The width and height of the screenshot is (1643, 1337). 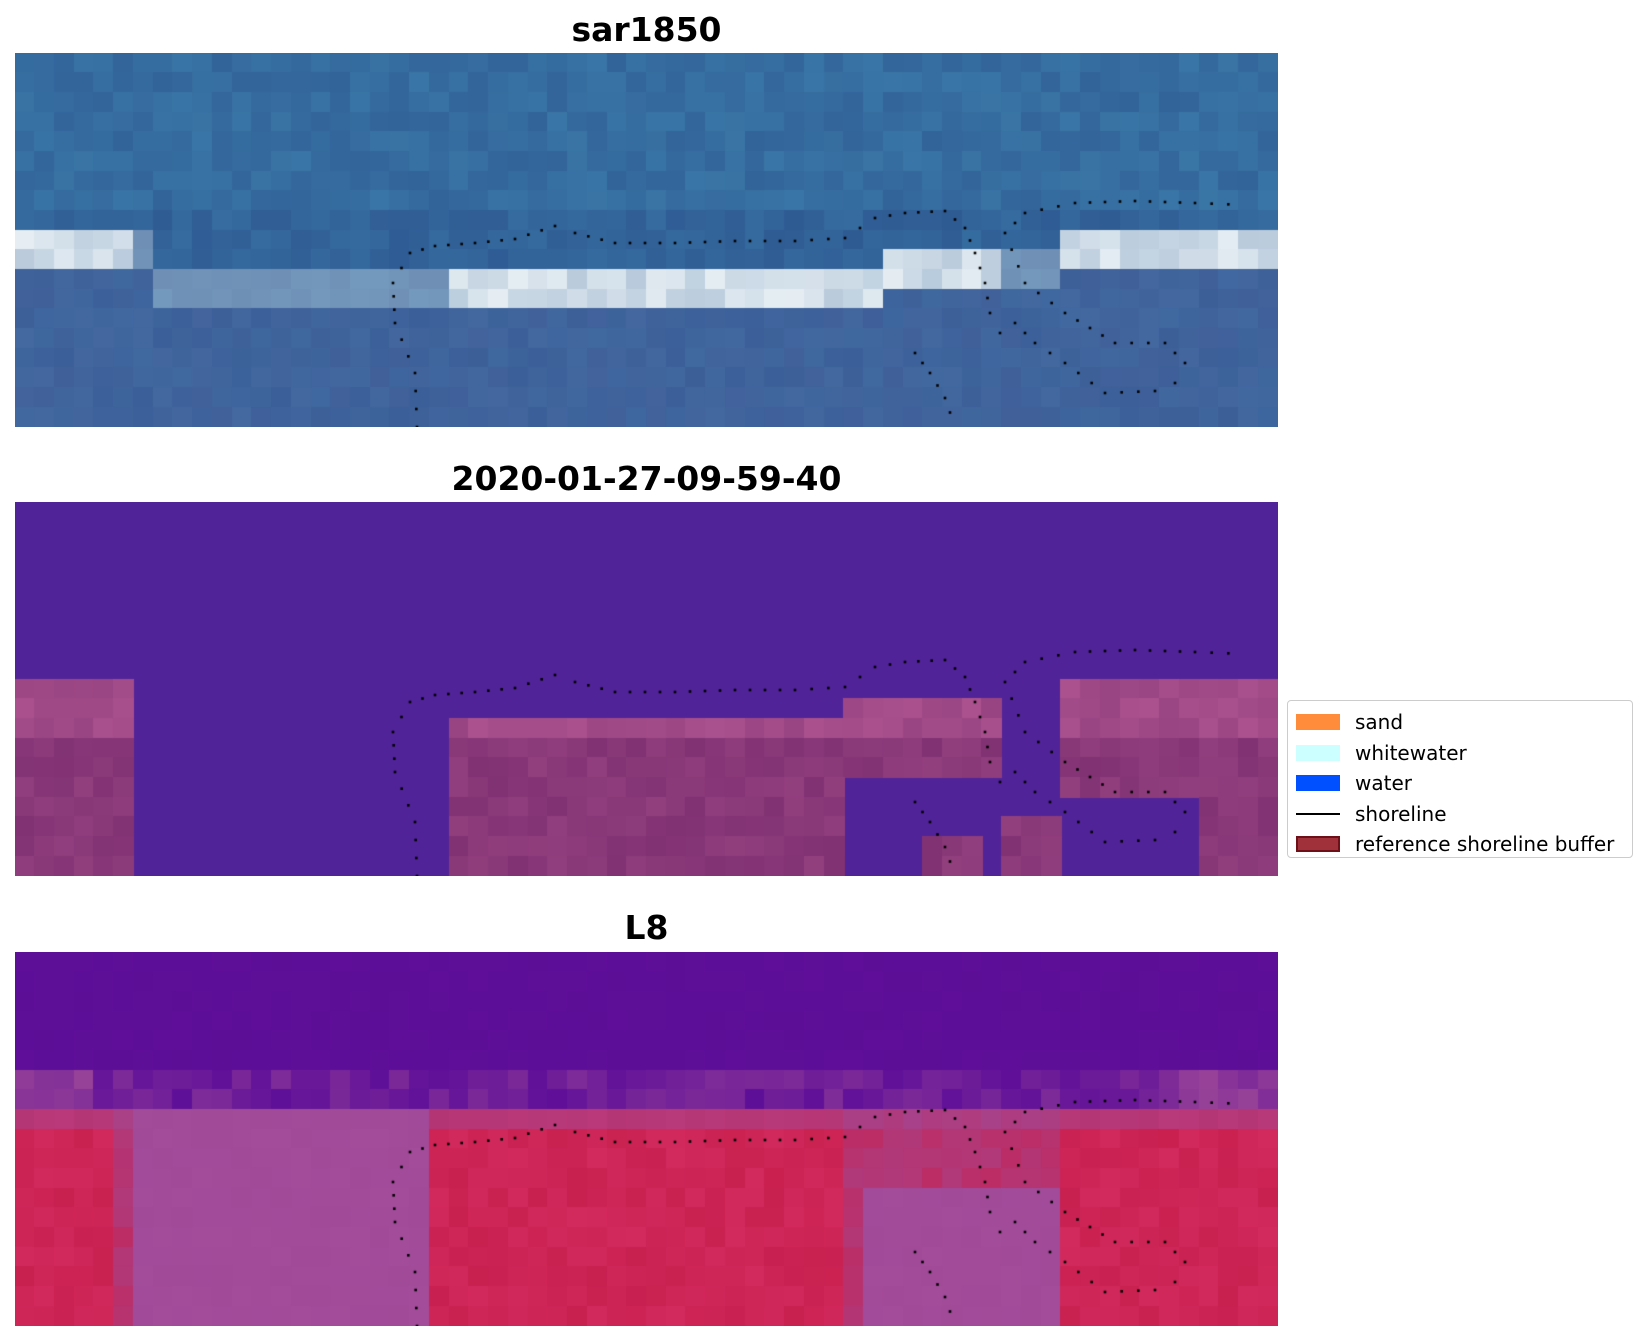 I want to click on legend-label-shoreline: shoreline, so click(x=1401, y=813).